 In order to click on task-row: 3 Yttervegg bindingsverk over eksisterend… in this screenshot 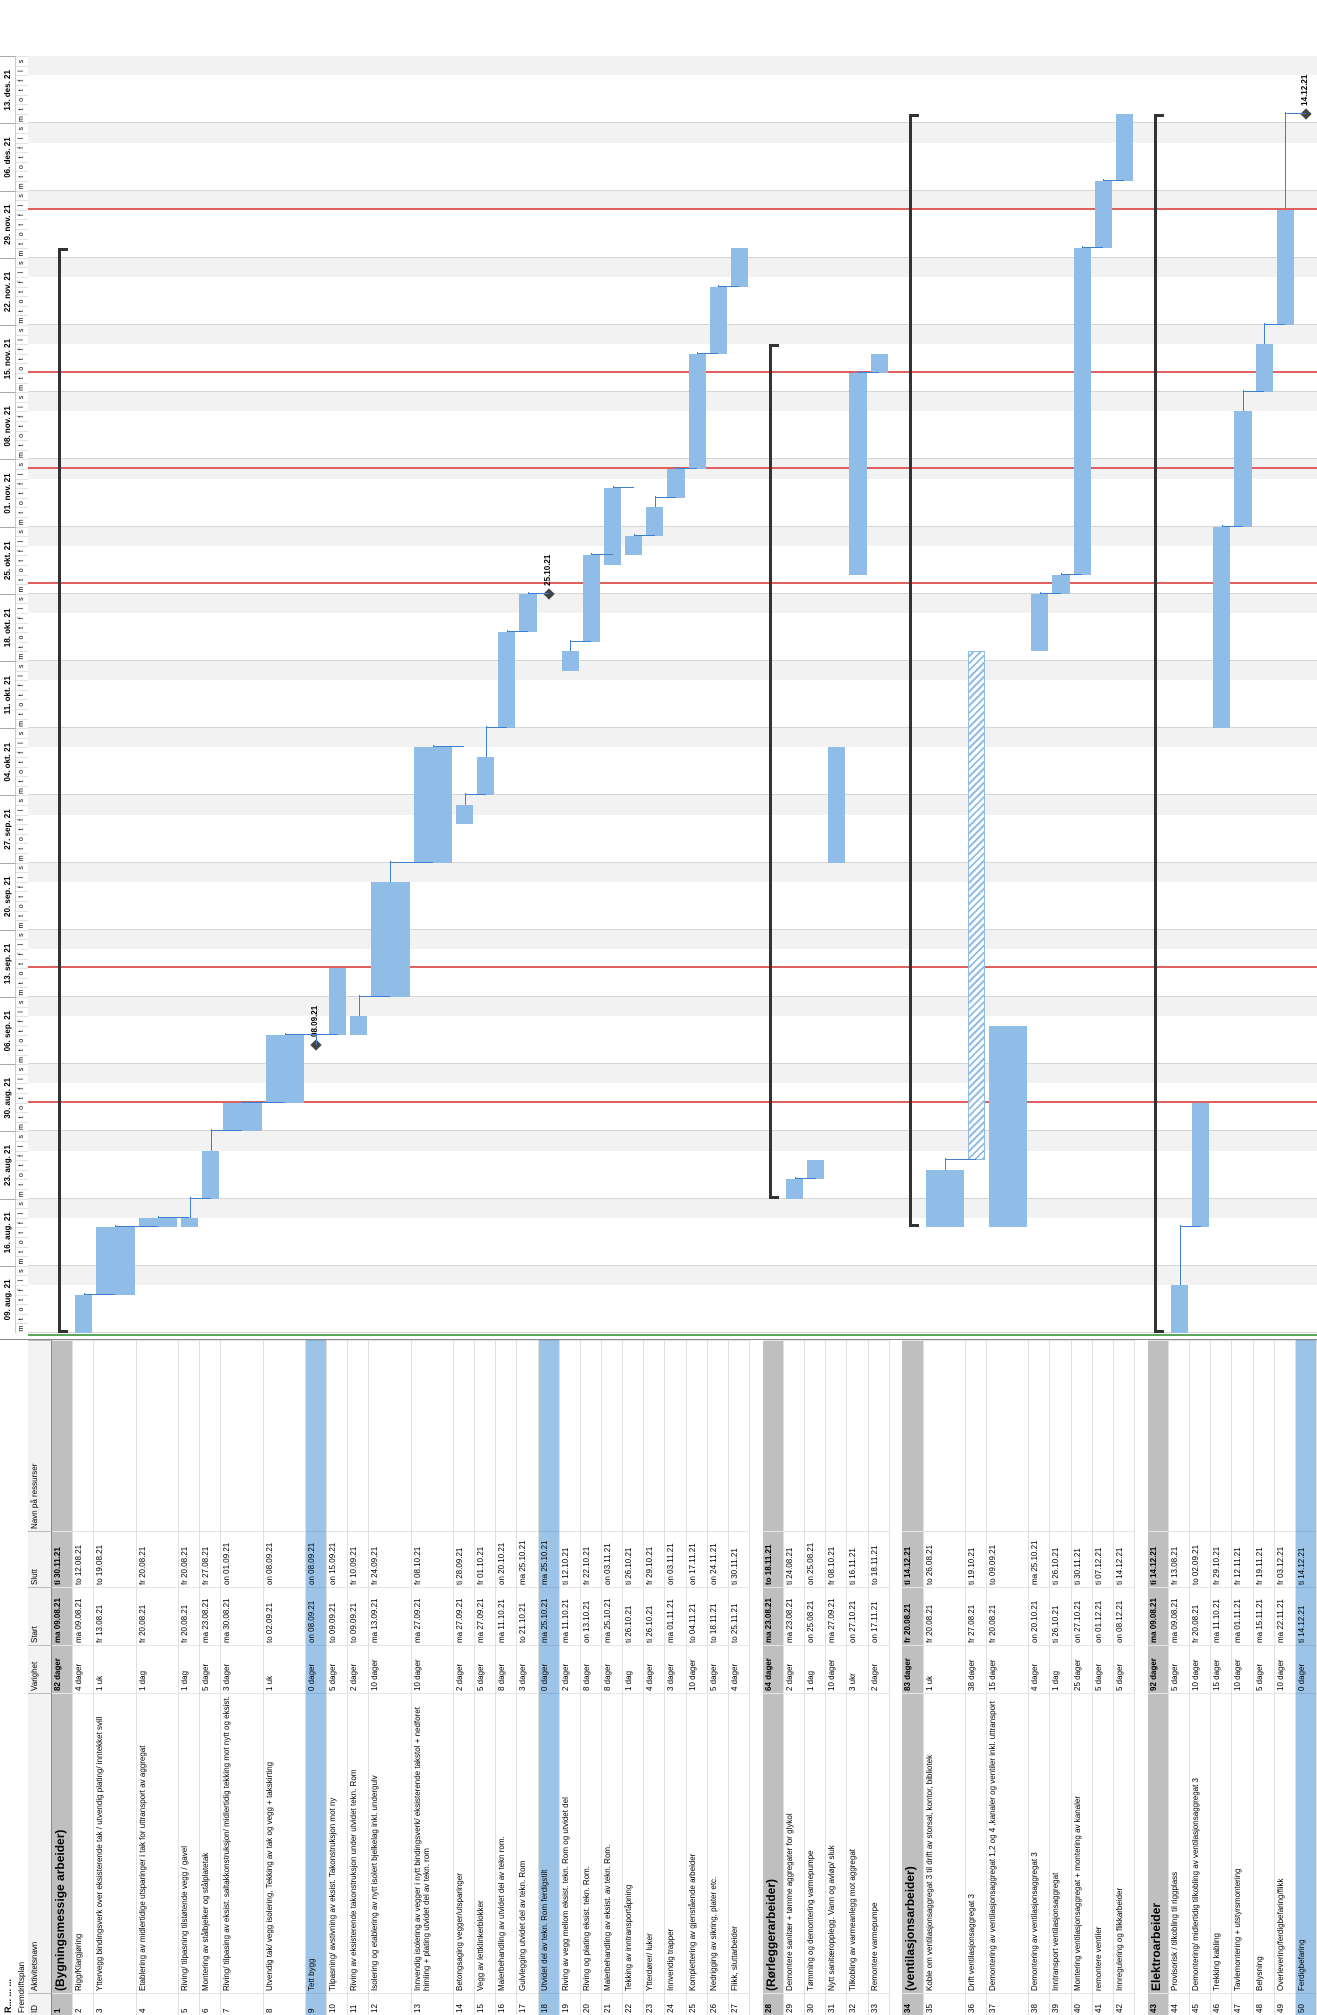, I will do `click(115, 1677)`.